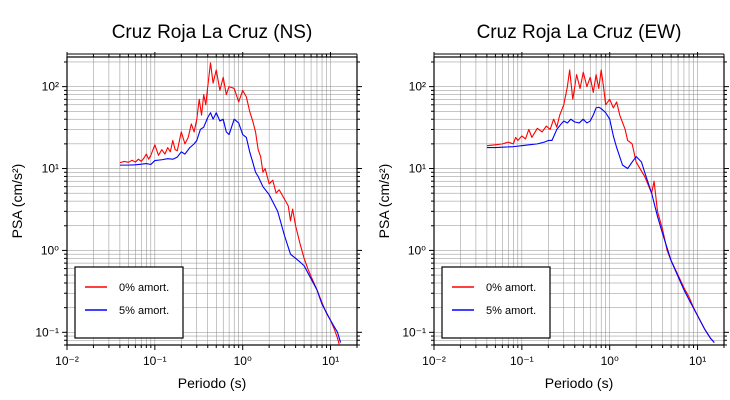  What do you see at coordinates (579, 32) in the screenshot?
I see `chart-title: Cruz Roja La Cruz (EW)` at bounding box center [579, 32].